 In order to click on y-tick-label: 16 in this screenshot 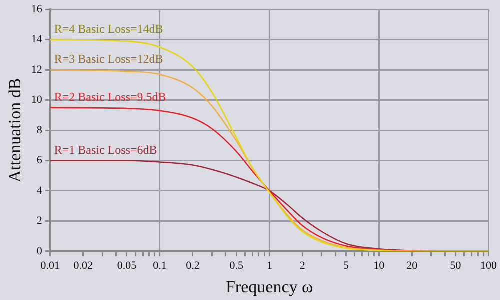, I will do `click(37, 9)`.